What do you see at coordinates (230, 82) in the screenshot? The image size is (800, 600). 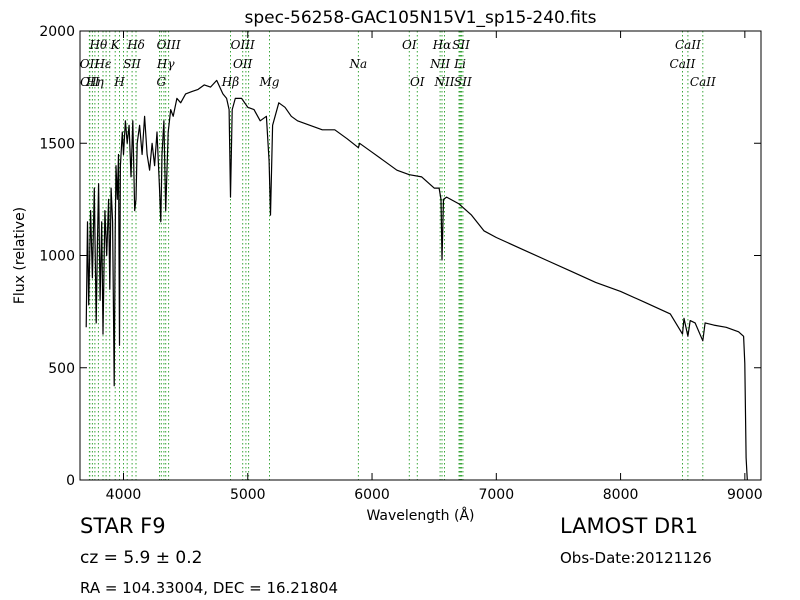 I see `line-marker-label: Hβ` at bounding box center [230, 82].